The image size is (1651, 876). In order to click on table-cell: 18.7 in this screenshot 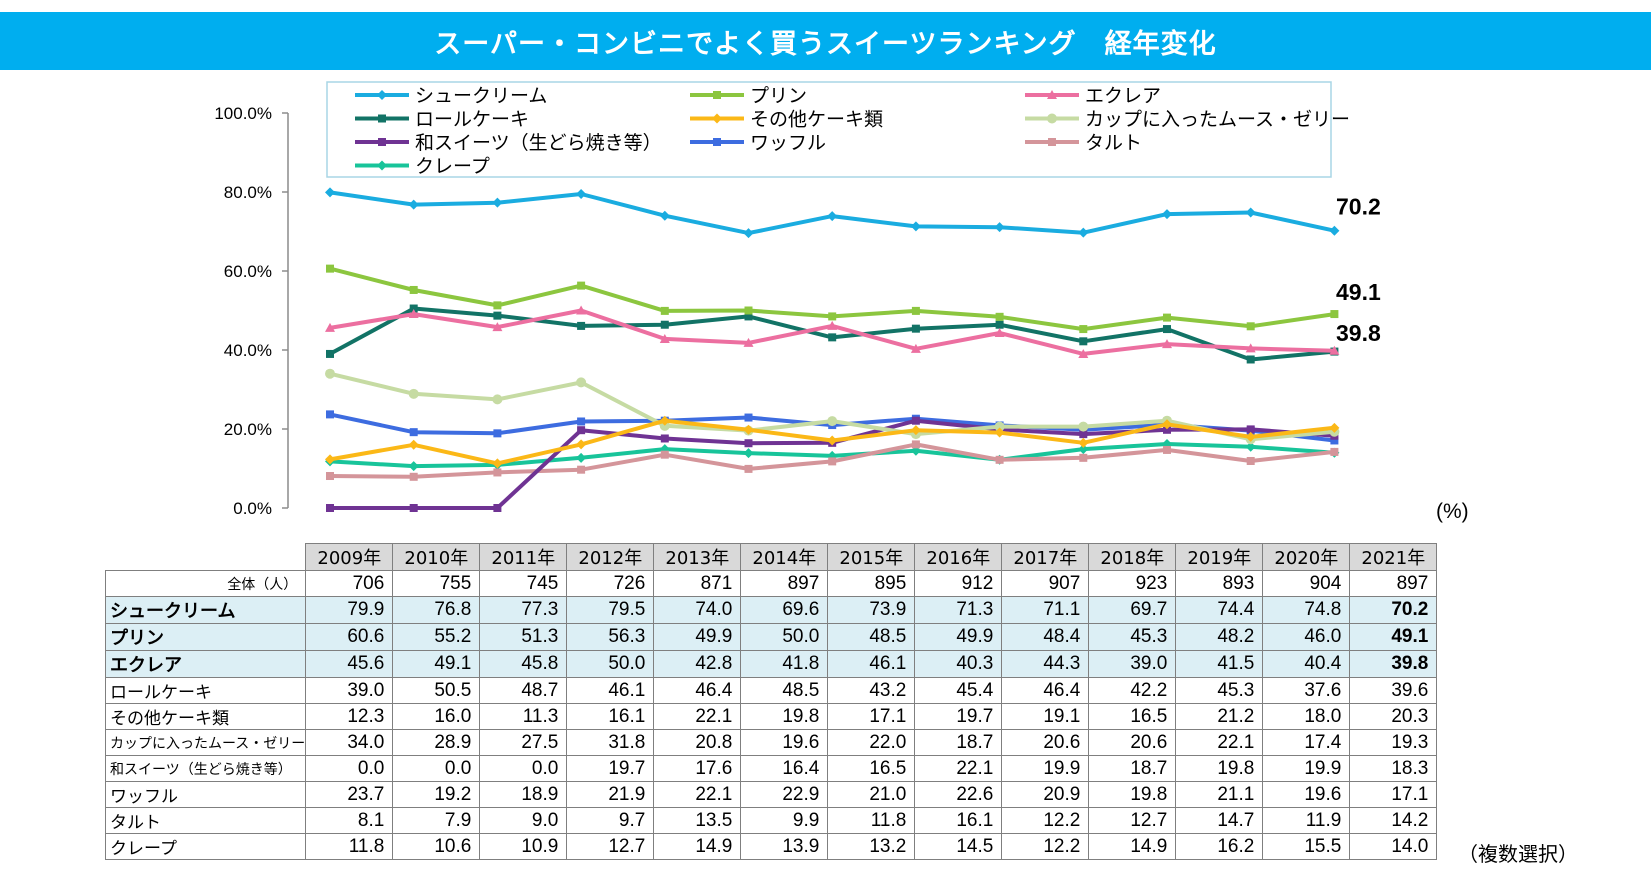, I will do `click(1132, 768)`.